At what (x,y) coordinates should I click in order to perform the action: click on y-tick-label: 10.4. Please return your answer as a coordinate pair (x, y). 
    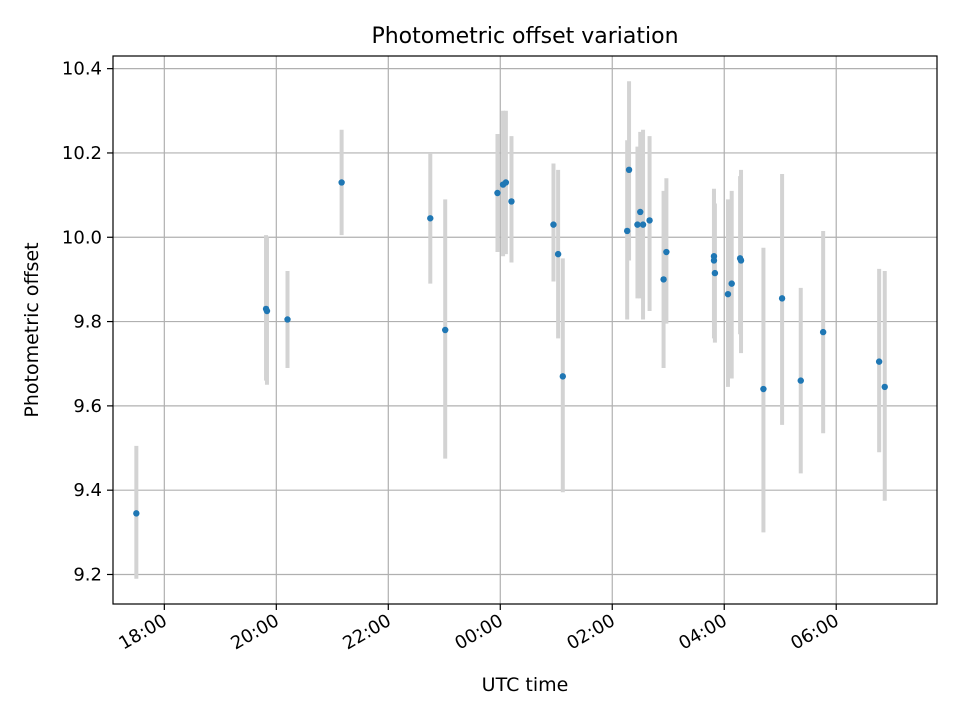
    Looking at the image, I should click on (82, 69).